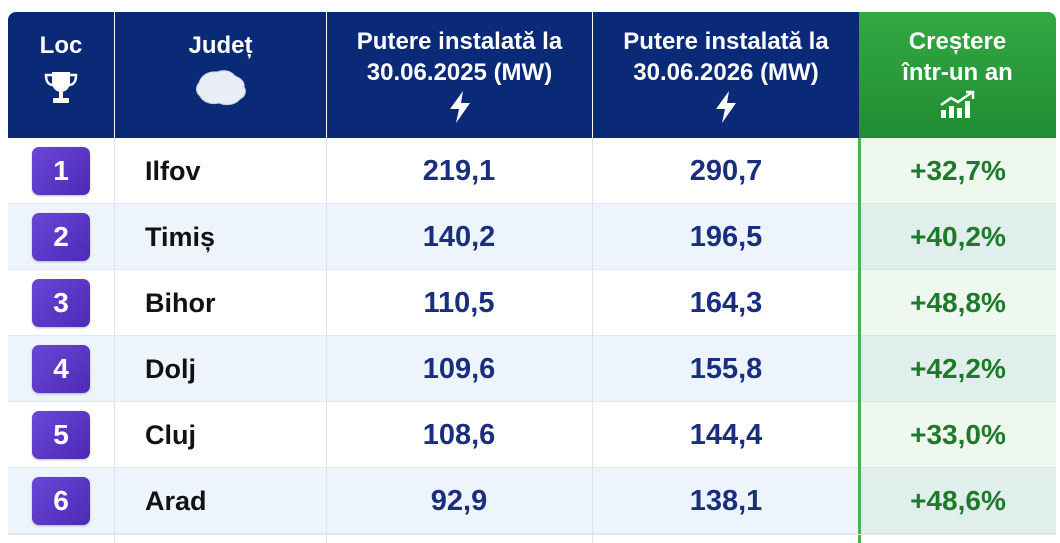 The height and width of the screenshot is (543, 1060). What do you see at coordinates (532, 538) in the screenshot?
I see `table-row-cutoff` at bounding box center [532, 538].